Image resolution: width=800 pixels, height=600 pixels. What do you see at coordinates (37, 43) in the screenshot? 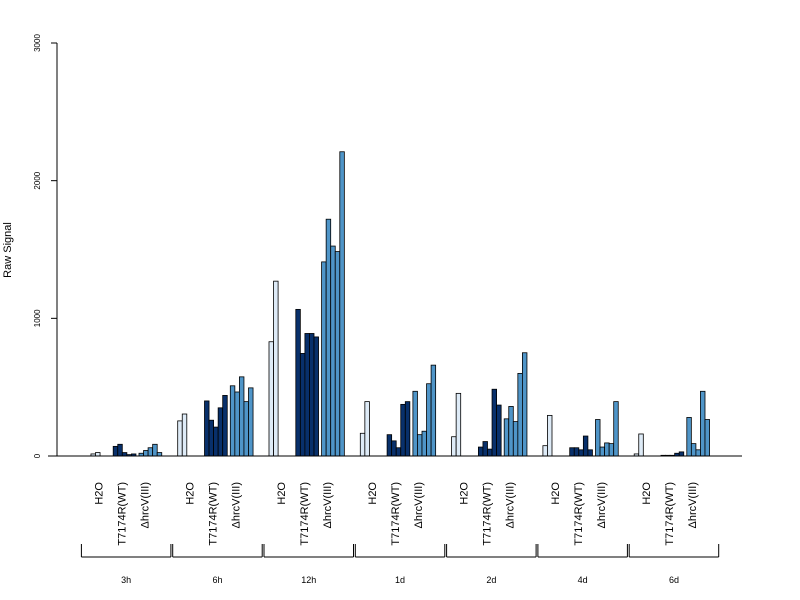
I see `y-tick-label: 3000` at bounding box center [37, 43].